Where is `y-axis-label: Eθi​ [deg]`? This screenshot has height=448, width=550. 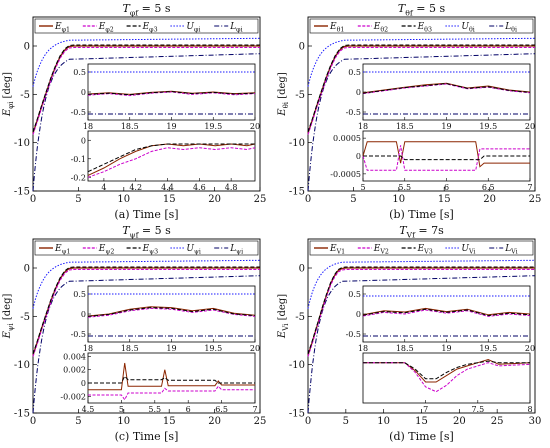 y-axis-label: Eθi​ [deg] is located at coordinates (283, 94).